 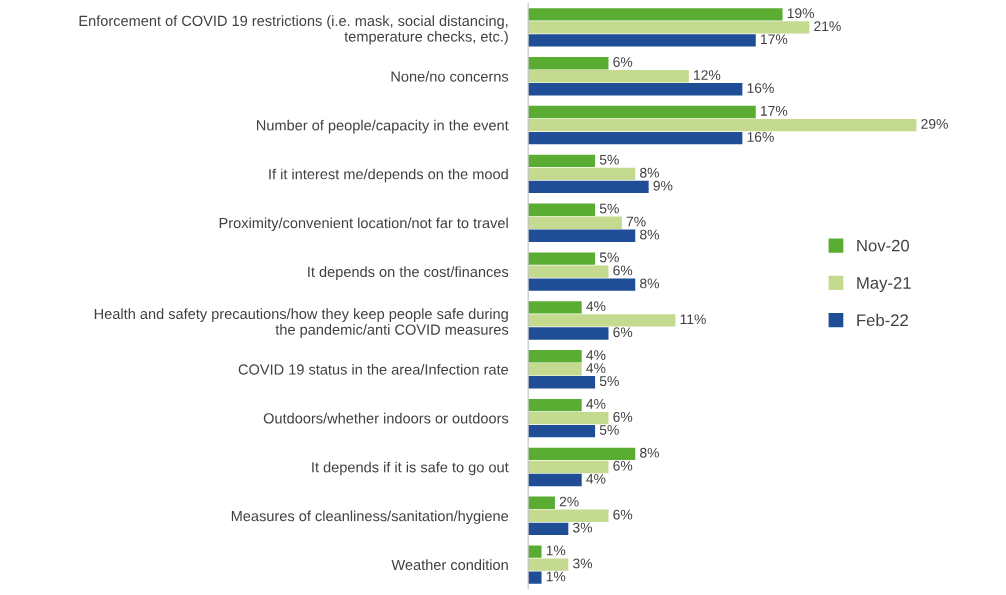 I want to click on data-label: 21%, so click(x=827, y=26).